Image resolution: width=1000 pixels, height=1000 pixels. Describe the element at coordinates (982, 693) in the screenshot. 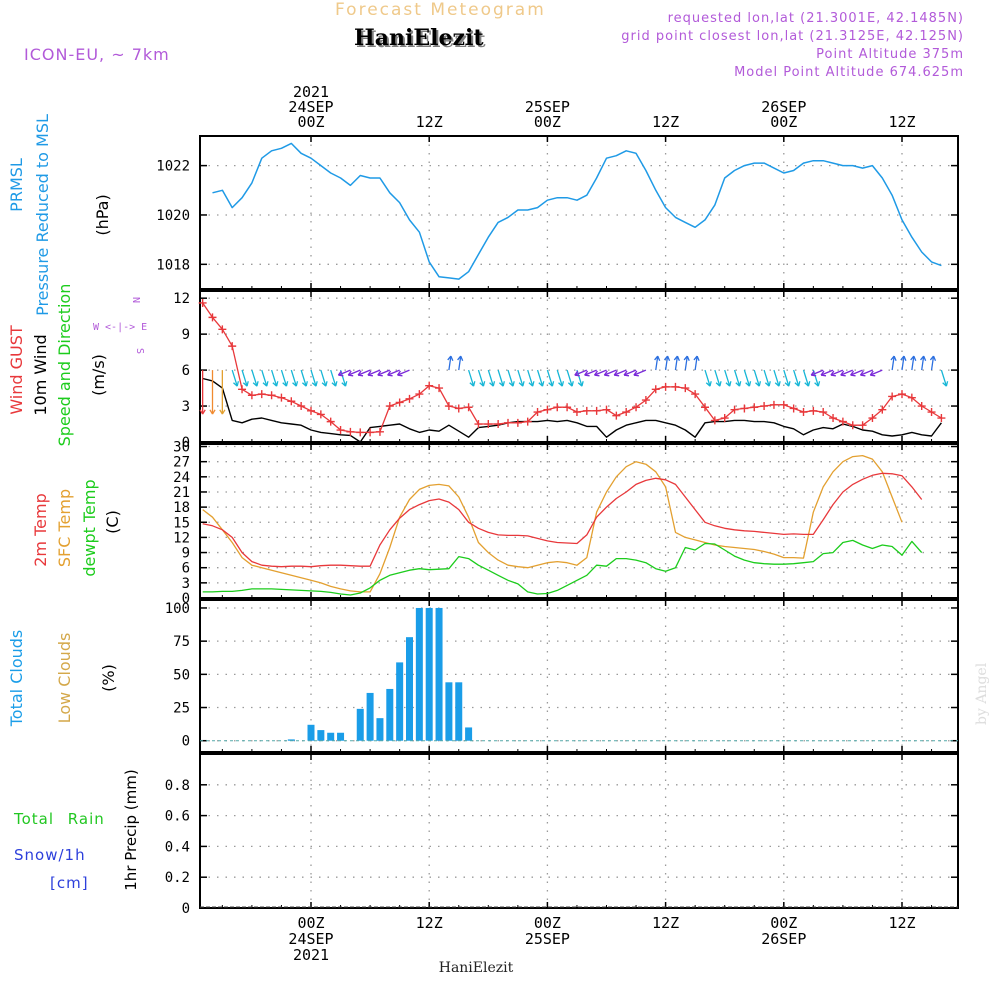

I see `watermark: by Angel` at that location.